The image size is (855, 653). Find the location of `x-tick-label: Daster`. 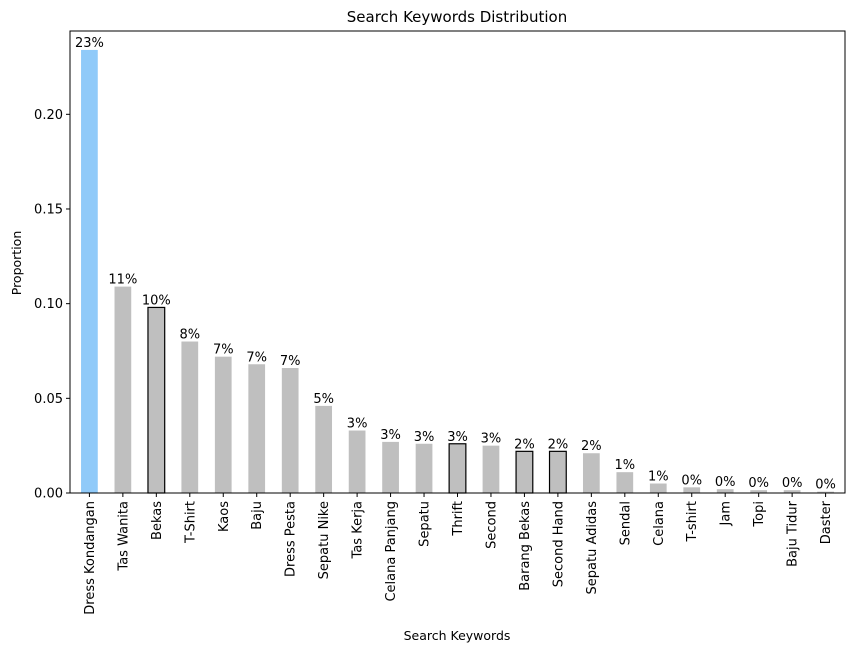

x-tick-label: Daster is located at coordinates (826, 522).